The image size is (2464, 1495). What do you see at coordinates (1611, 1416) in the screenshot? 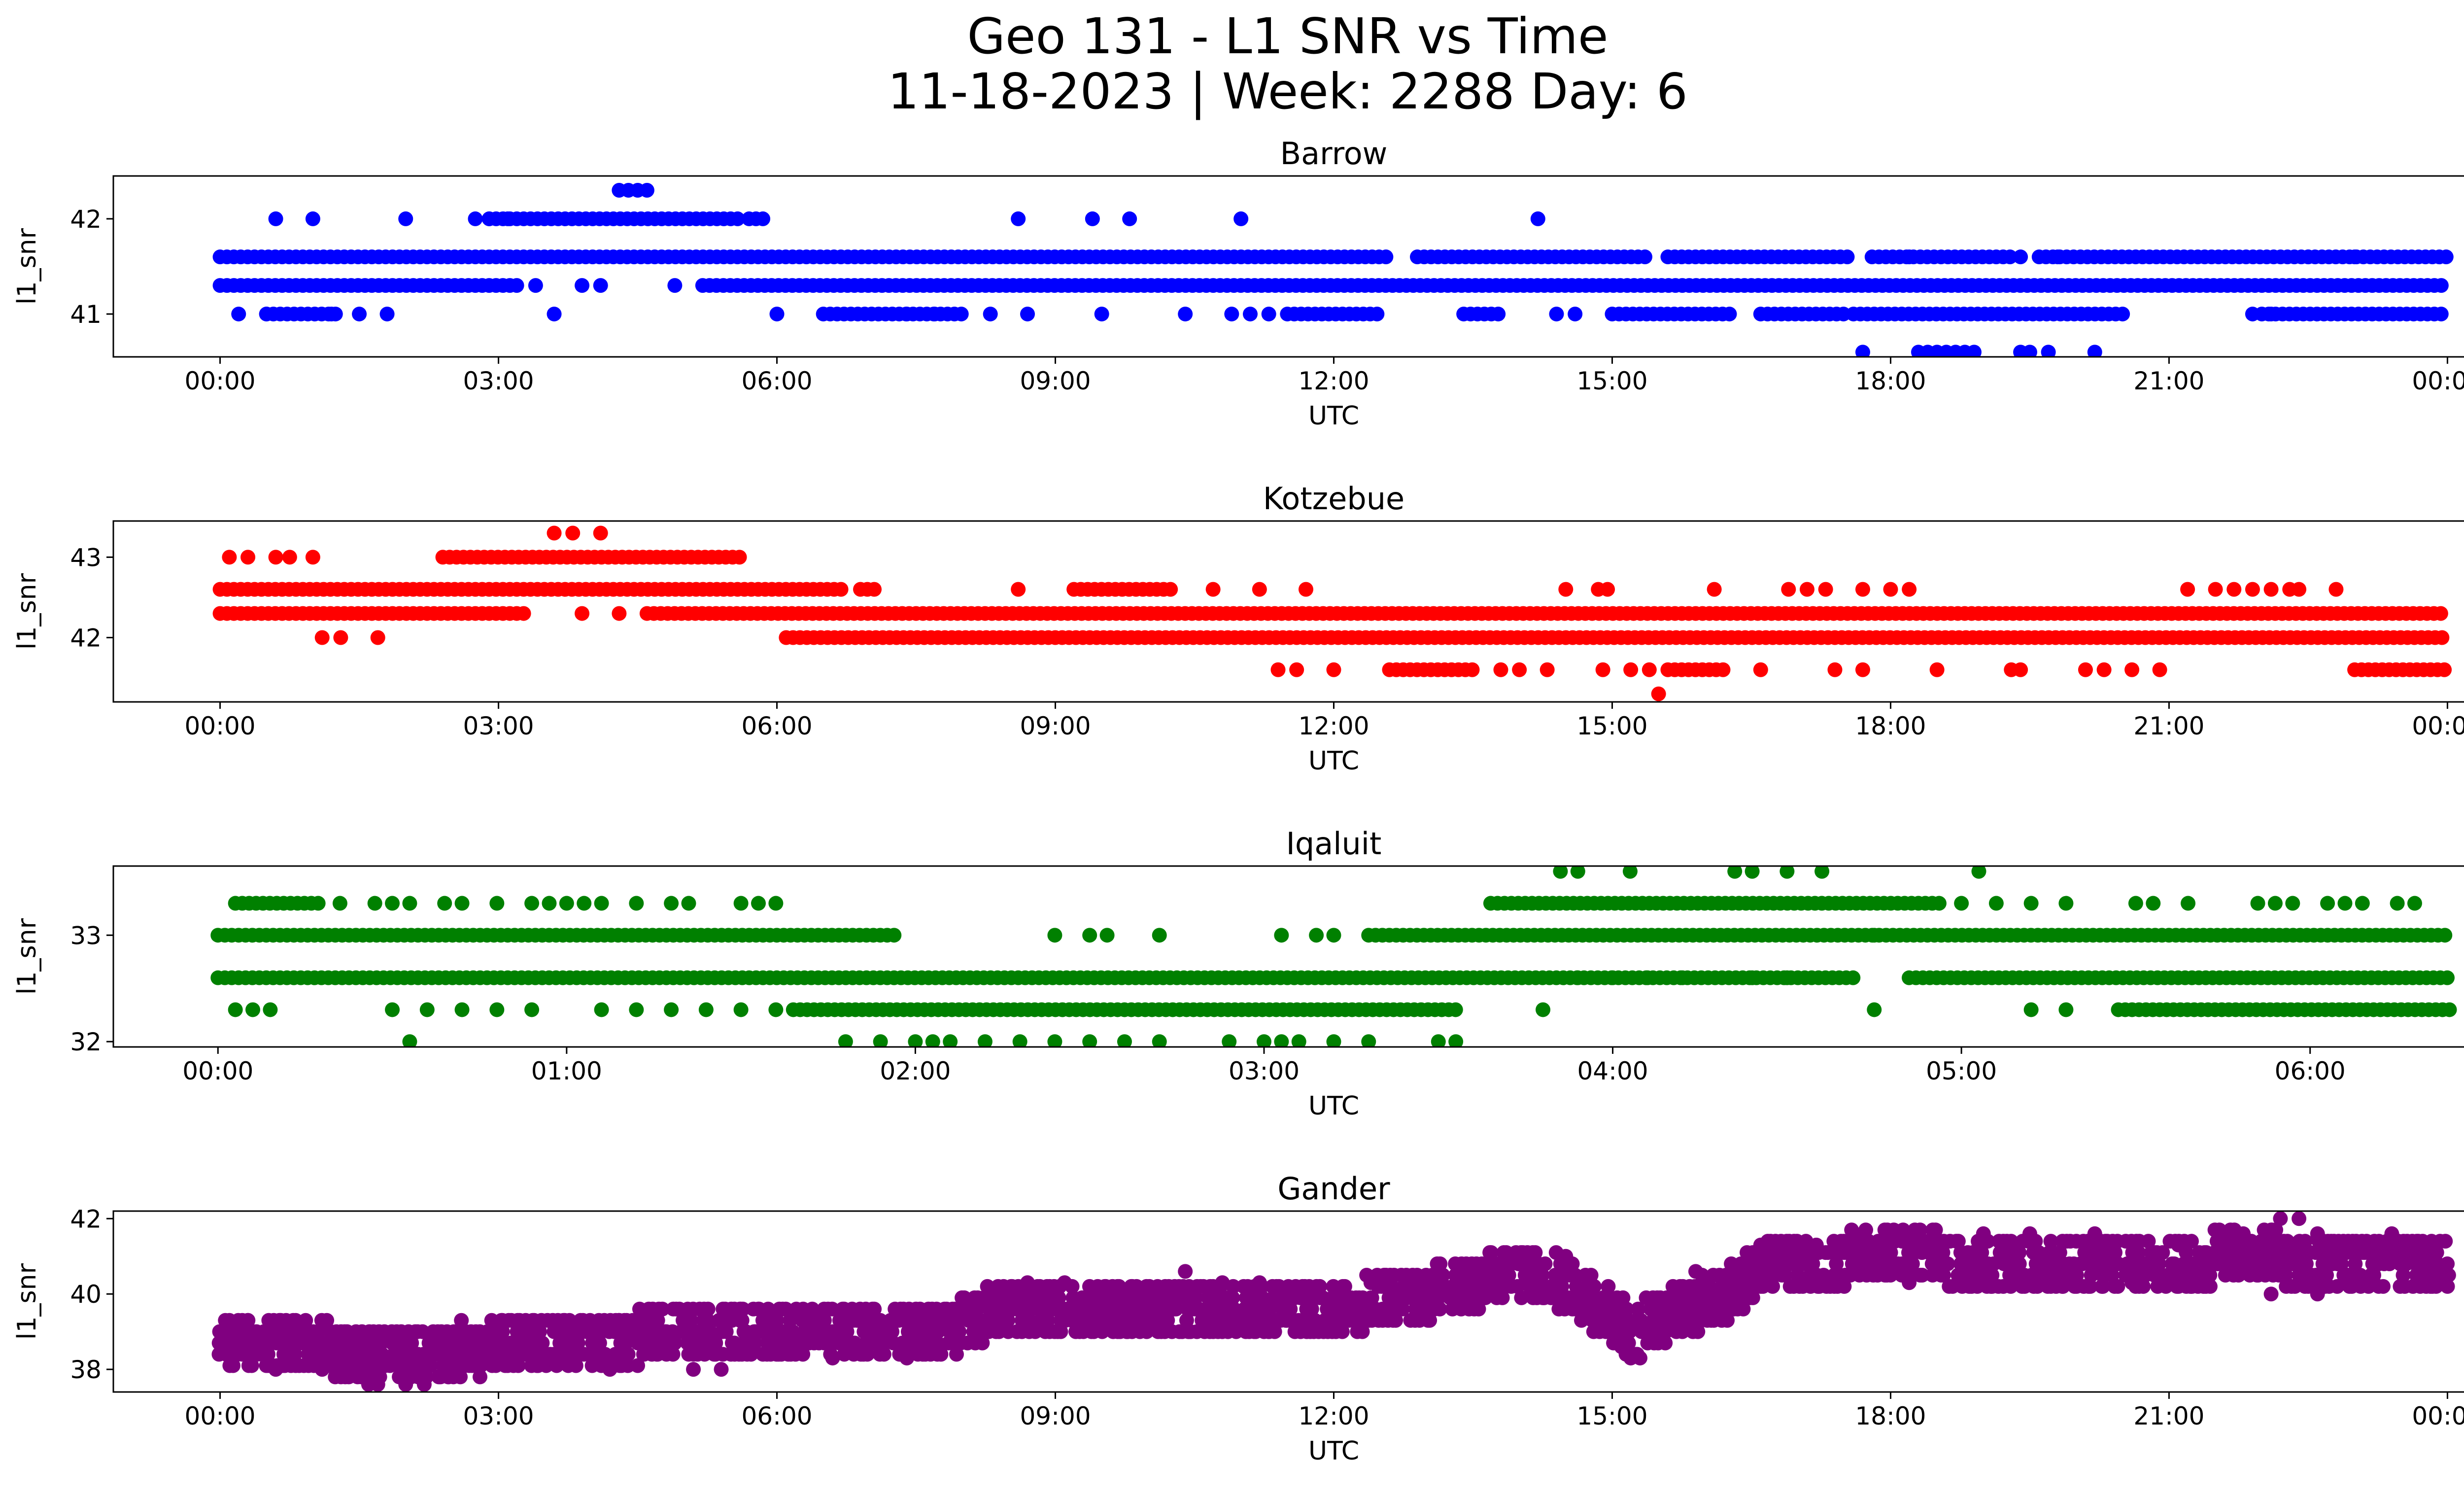
I see `x-tick-label: 15:00` at bounding box center [1611, 1416].